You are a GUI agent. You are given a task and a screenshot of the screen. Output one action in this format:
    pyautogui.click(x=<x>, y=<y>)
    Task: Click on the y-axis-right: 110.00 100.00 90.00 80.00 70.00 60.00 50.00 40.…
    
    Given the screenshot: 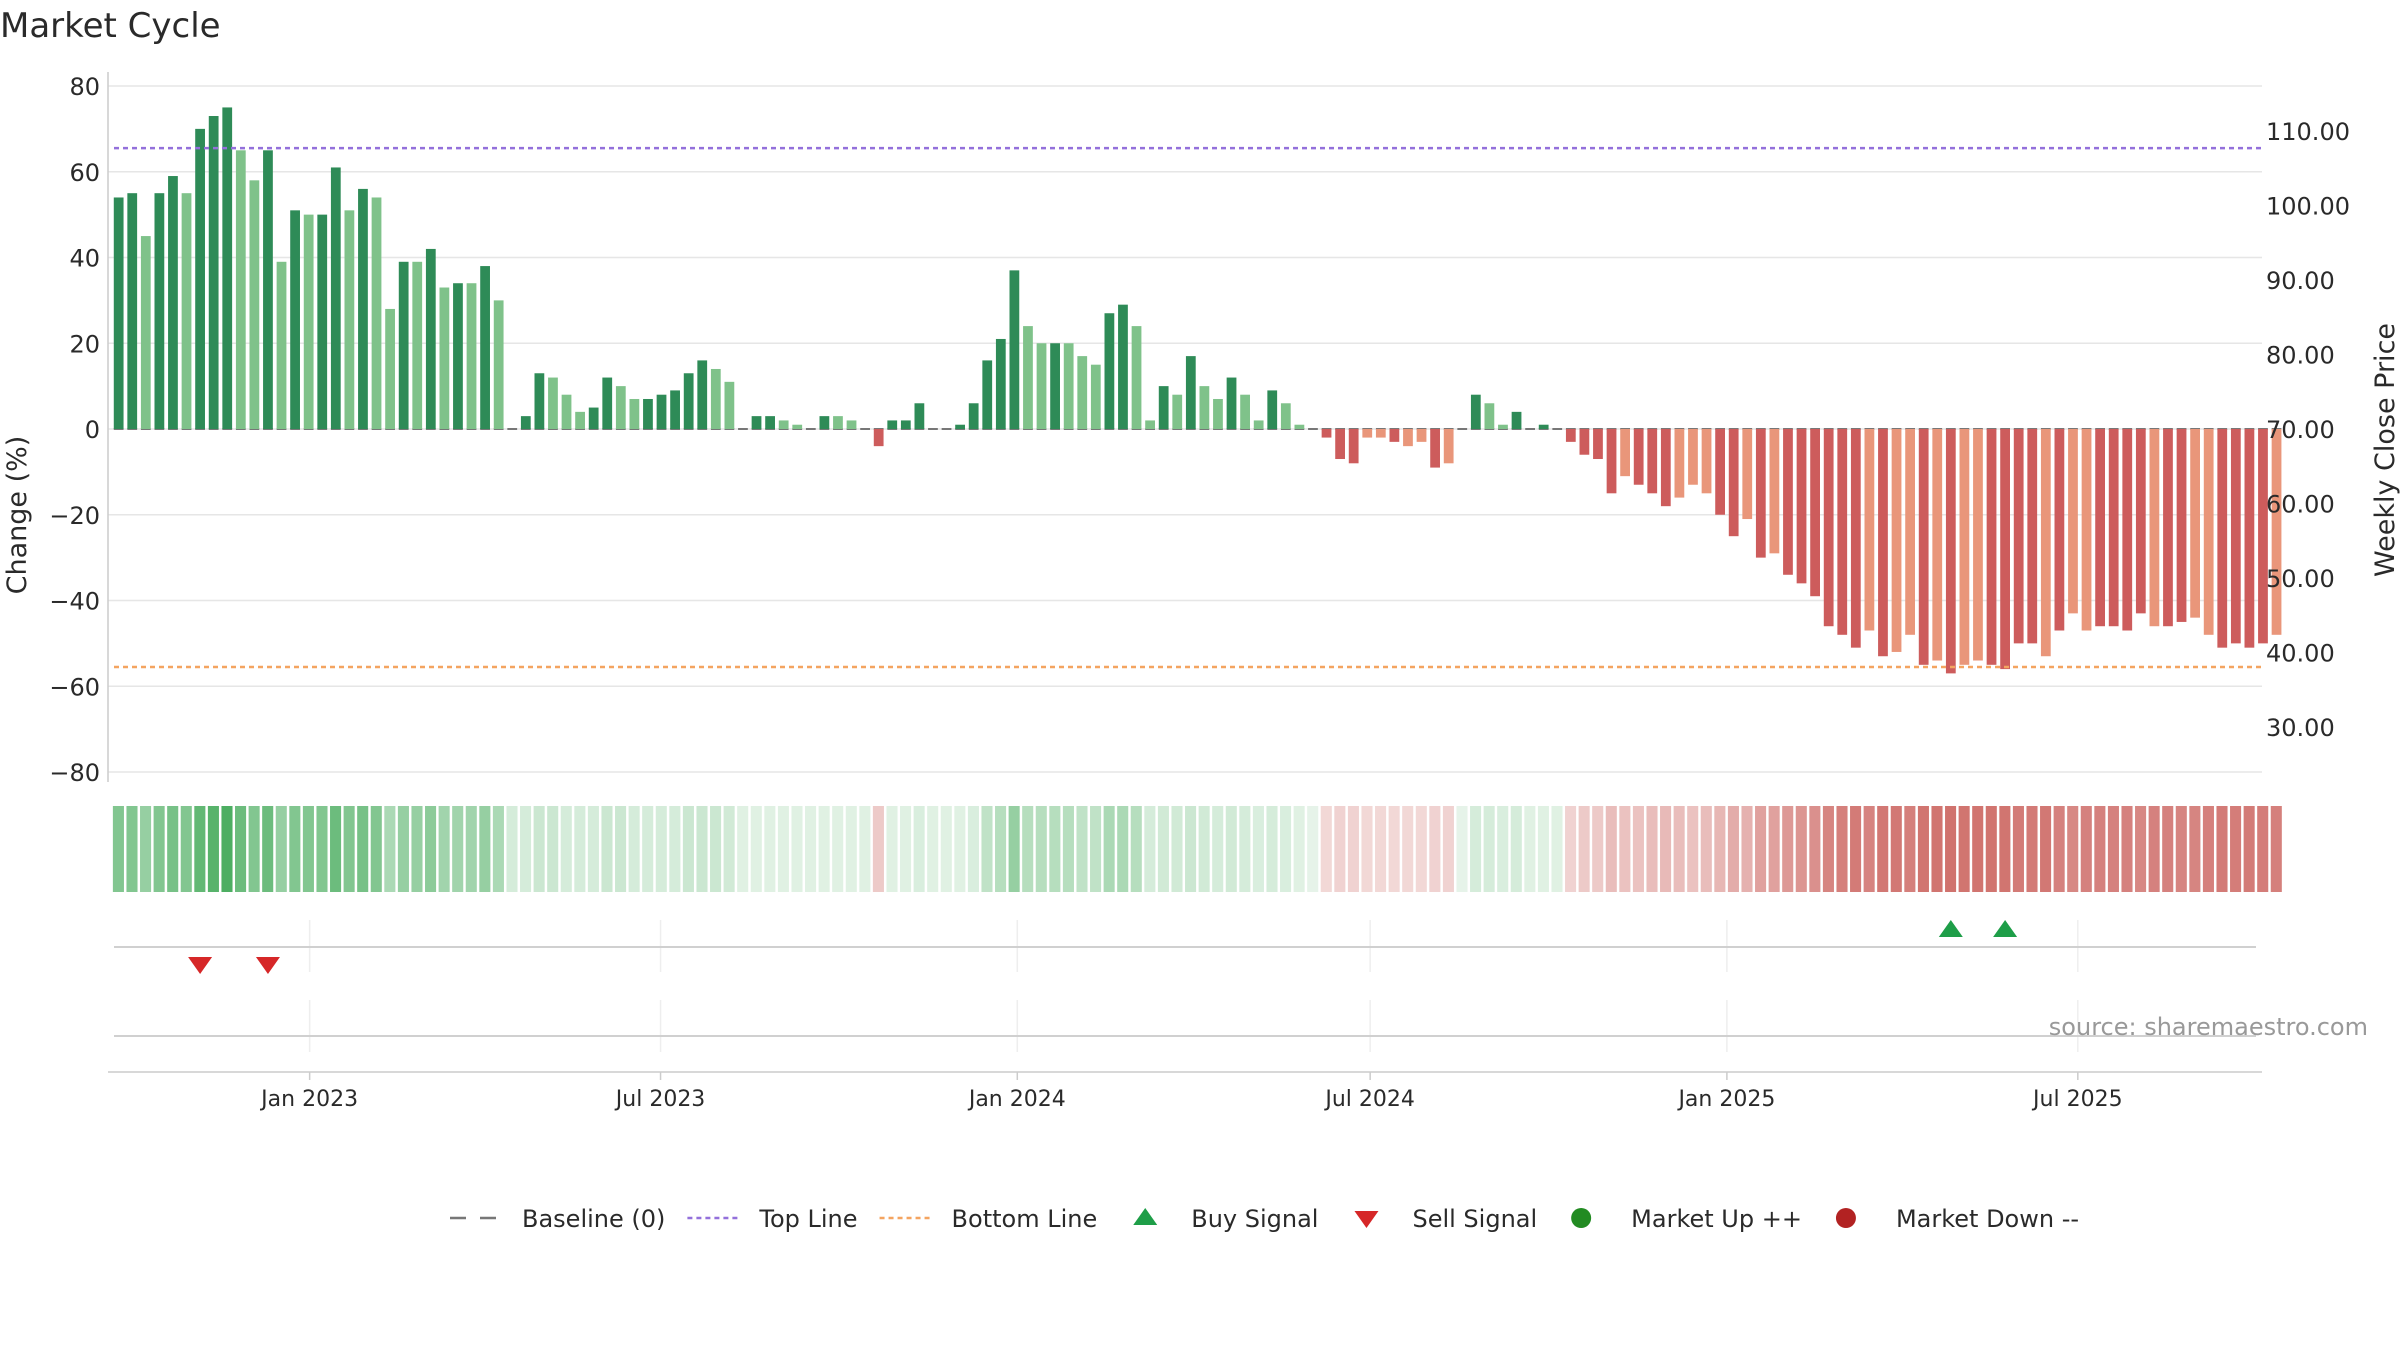 What is the action you would take?
    pyautogui.click(x=2308, y=430)
    